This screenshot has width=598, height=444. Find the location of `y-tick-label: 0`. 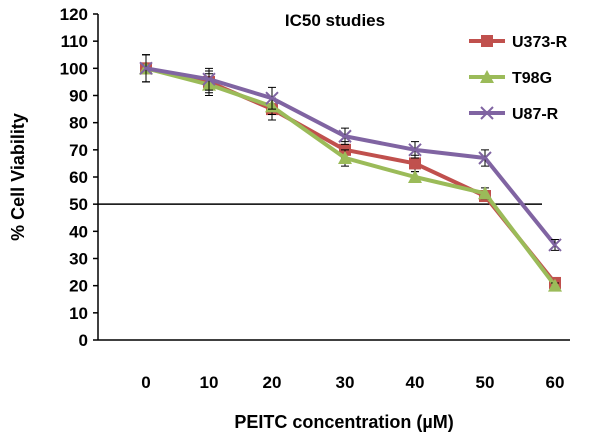

y-tick-label: 0 is located at coordinates (83, 340).